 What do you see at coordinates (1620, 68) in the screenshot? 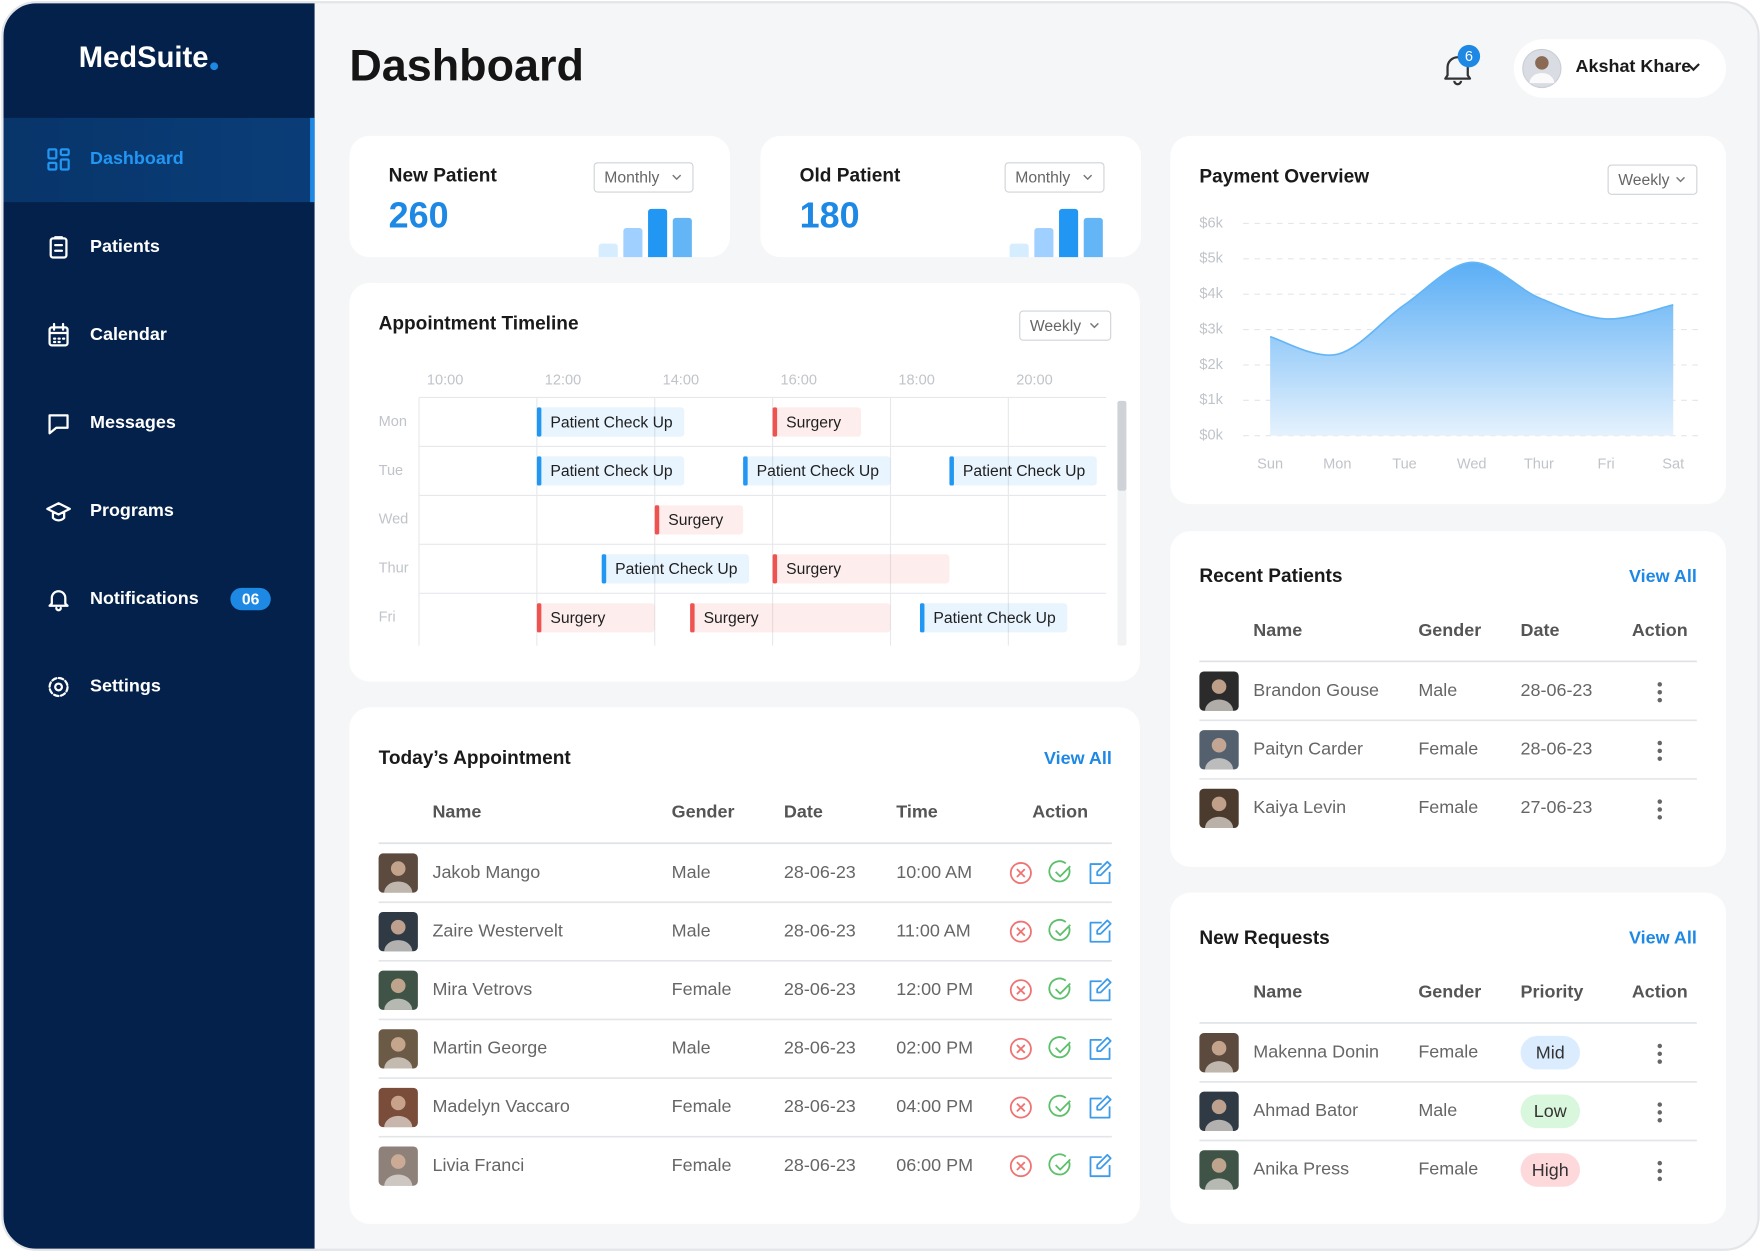
I see `user-menu` at bounding box center [1620, 68].